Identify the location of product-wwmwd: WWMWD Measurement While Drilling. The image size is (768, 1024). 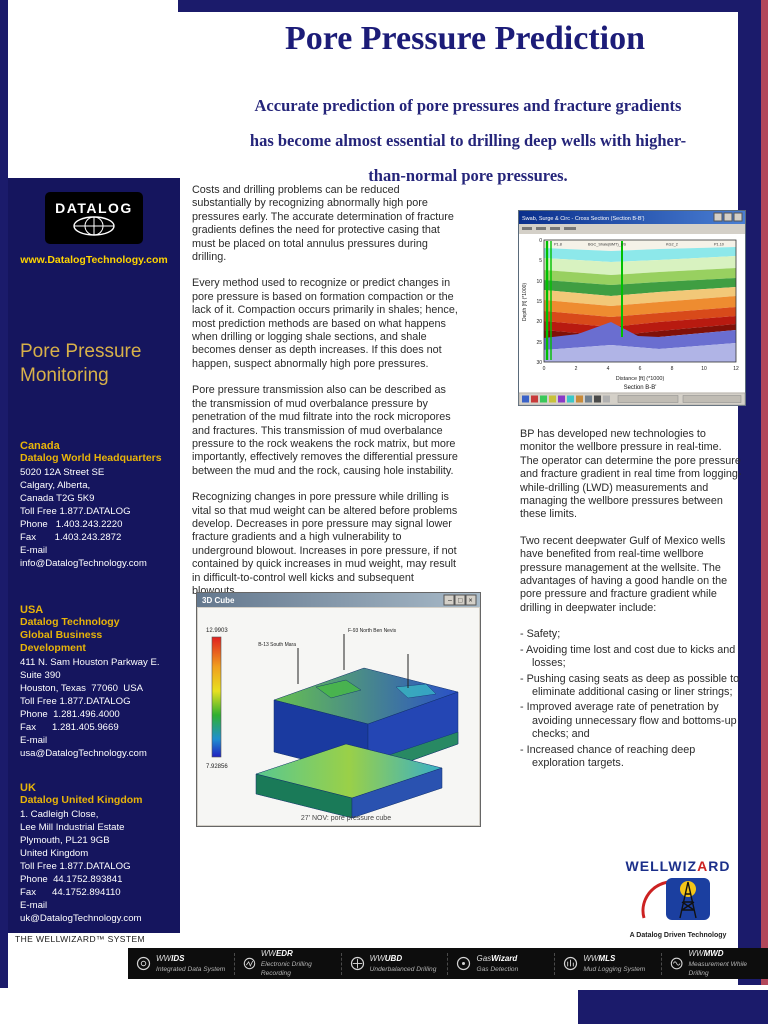
(714, 963).